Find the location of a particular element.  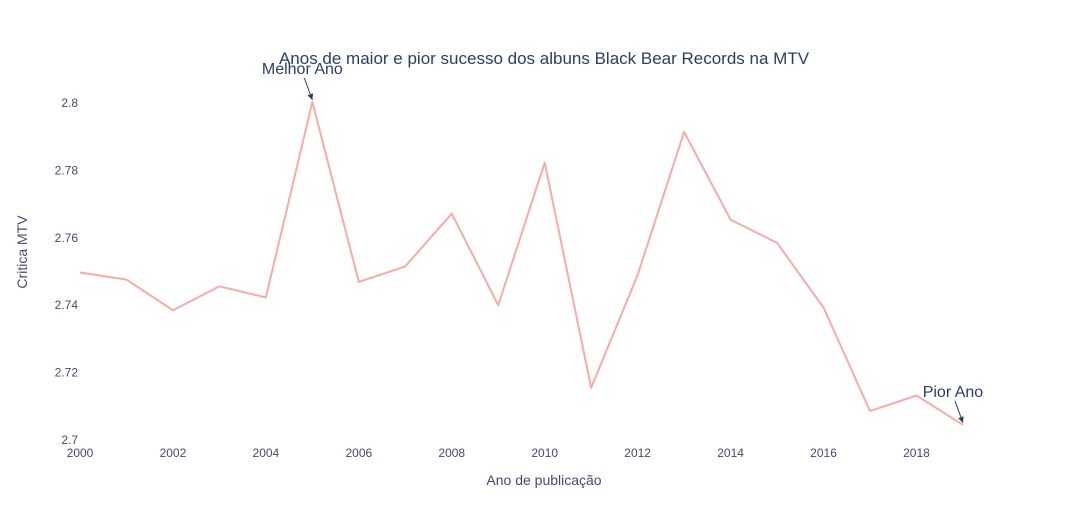

x-tick-label: 2016 is located at coordinates (823, 453).